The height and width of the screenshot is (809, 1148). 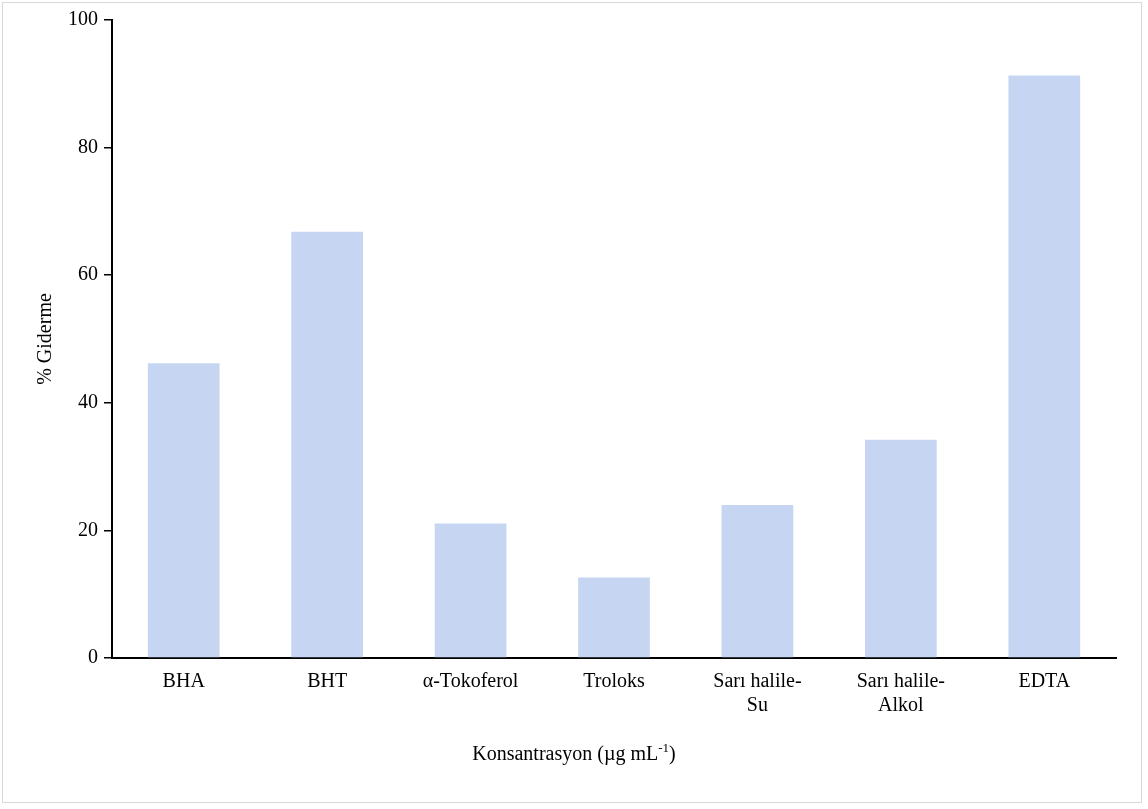 I want to click on y-tick-label: 40, so click(x=88, y=401).